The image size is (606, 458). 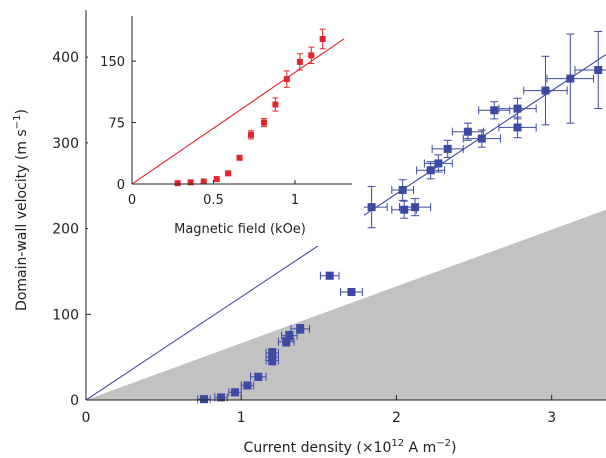 I want to click on inset-x-ticks: 0 0.5 1, so click(x=213, y=194).